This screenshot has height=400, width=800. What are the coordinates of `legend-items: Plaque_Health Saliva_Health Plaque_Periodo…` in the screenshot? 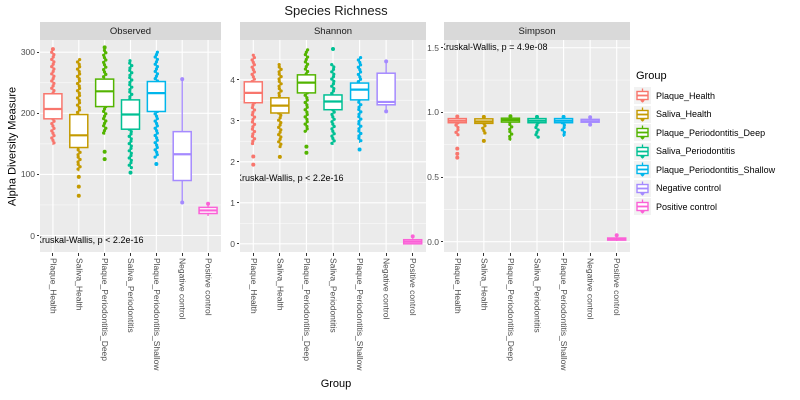 It's located at (717, 151).